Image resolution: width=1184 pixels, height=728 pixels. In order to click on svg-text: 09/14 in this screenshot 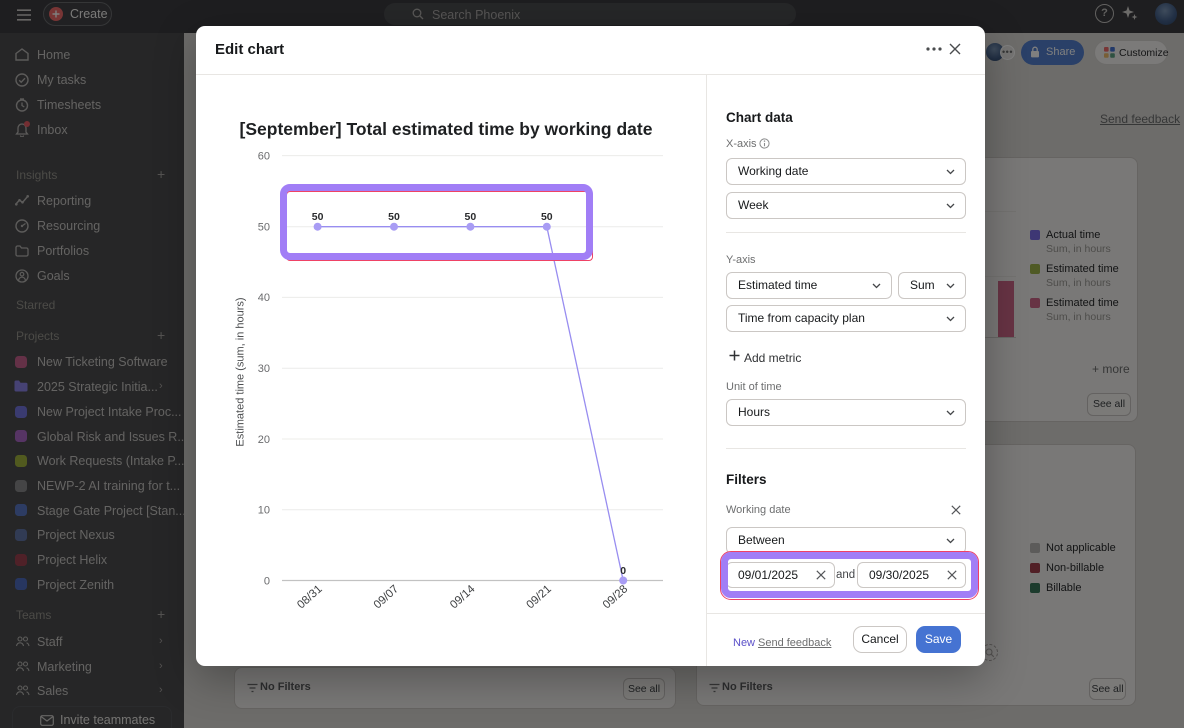, I will do `click(463, 597)`.